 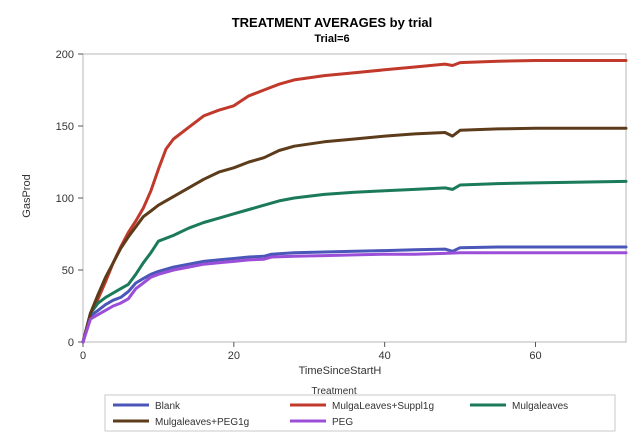 I want to click on legend, so click(x=360, y=413).